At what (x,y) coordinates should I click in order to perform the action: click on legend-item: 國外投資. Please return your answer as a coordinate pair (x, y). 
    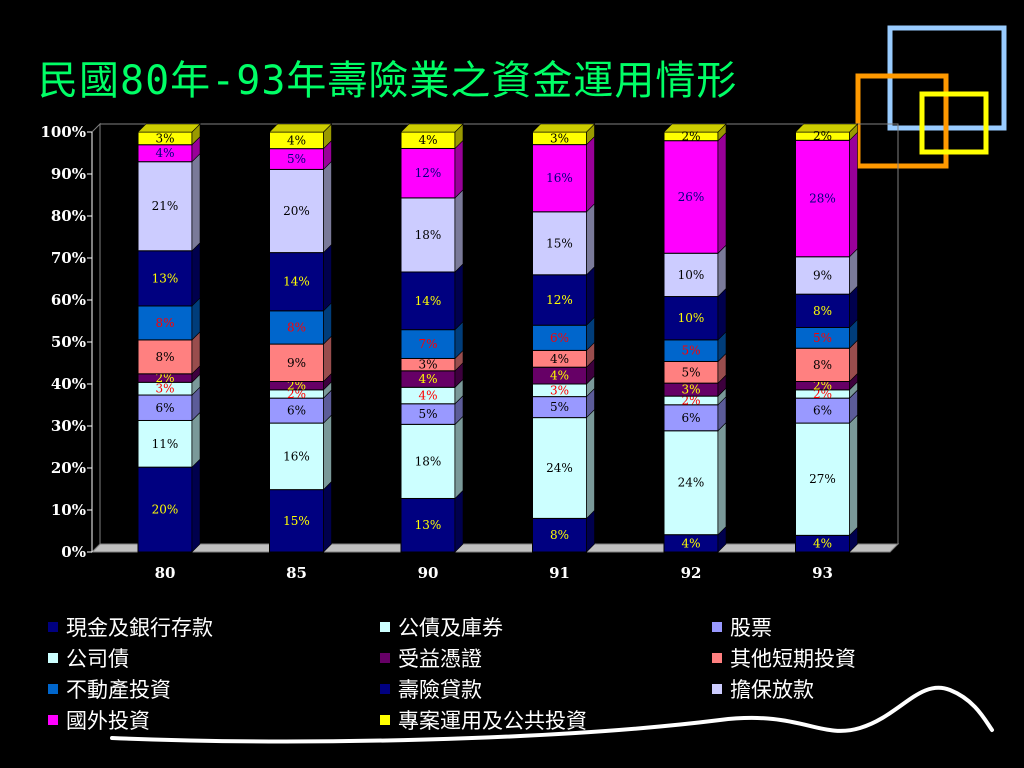
    Looking at the image, I should click on (214, 719).